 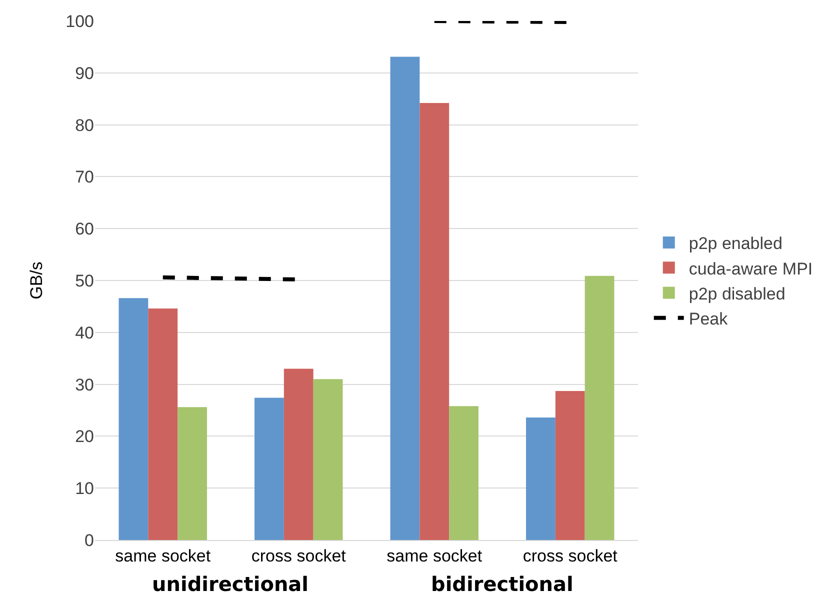 What do you see at coordinates (735, 244) in the screenshot?
I see `legend-label: p2p enabled` at bounding box center [735, 244].